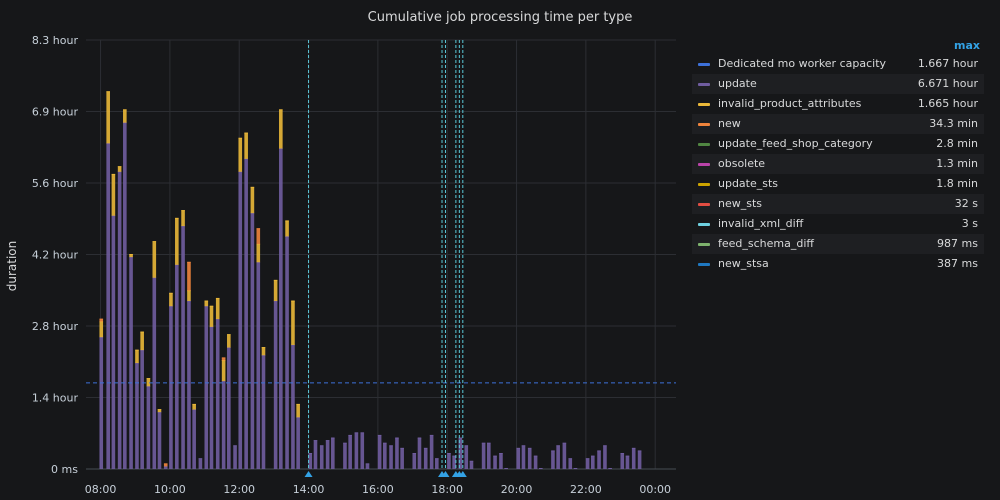 This screenshot has height=500, width=1000. What do you see at coordinates (838, 144) in the screenshot?
I see `legend-item: update_feed_shop_category 2.8 min` at bounding box center [838, 144].